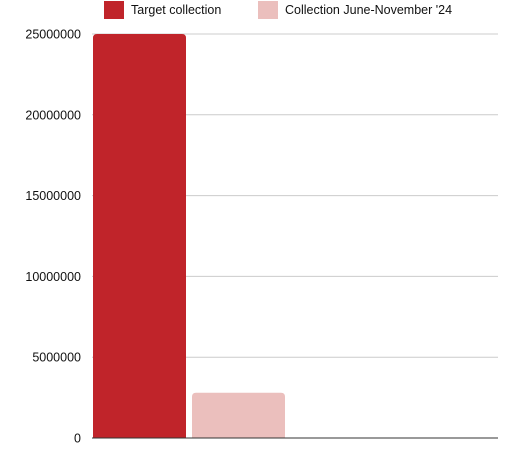 The width and height of the screenshot is (512, 453). What do you see at coordinates (53, 115) in the screenshot?
I see `y-tick-label: 20000000` at bounding box center [53, 115].